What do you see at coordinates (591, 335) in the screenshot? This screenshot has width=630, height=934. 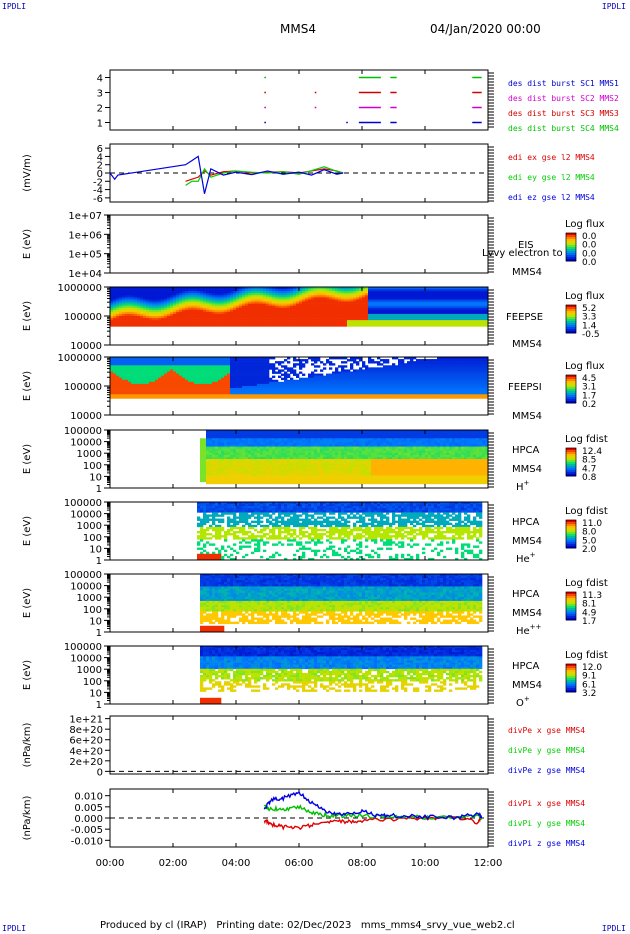 I see `colorbar-tick-label: -0.5` at bounding box center [591, 335].